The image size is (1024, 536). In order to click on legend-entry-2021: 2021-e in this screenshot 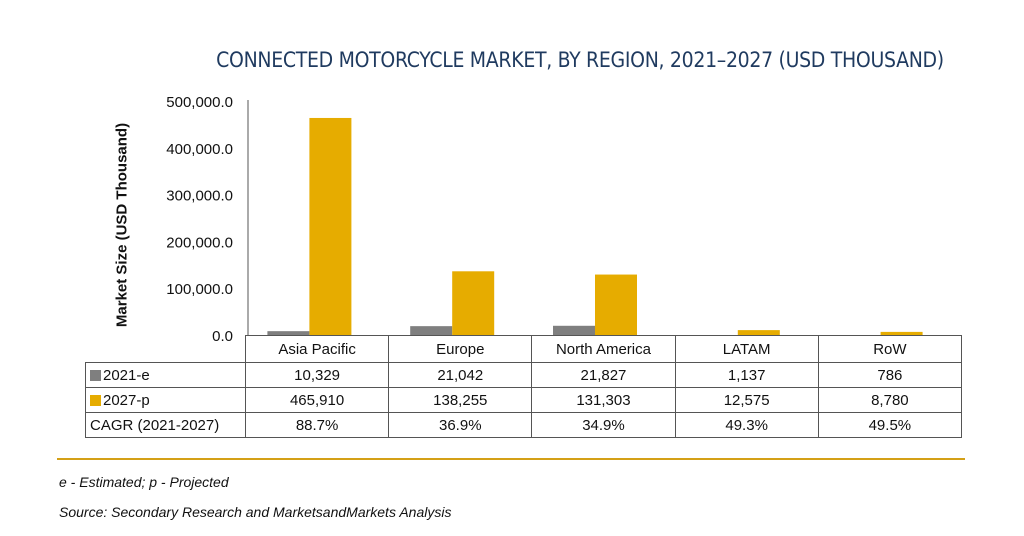, I will do `click(165, 375)`.